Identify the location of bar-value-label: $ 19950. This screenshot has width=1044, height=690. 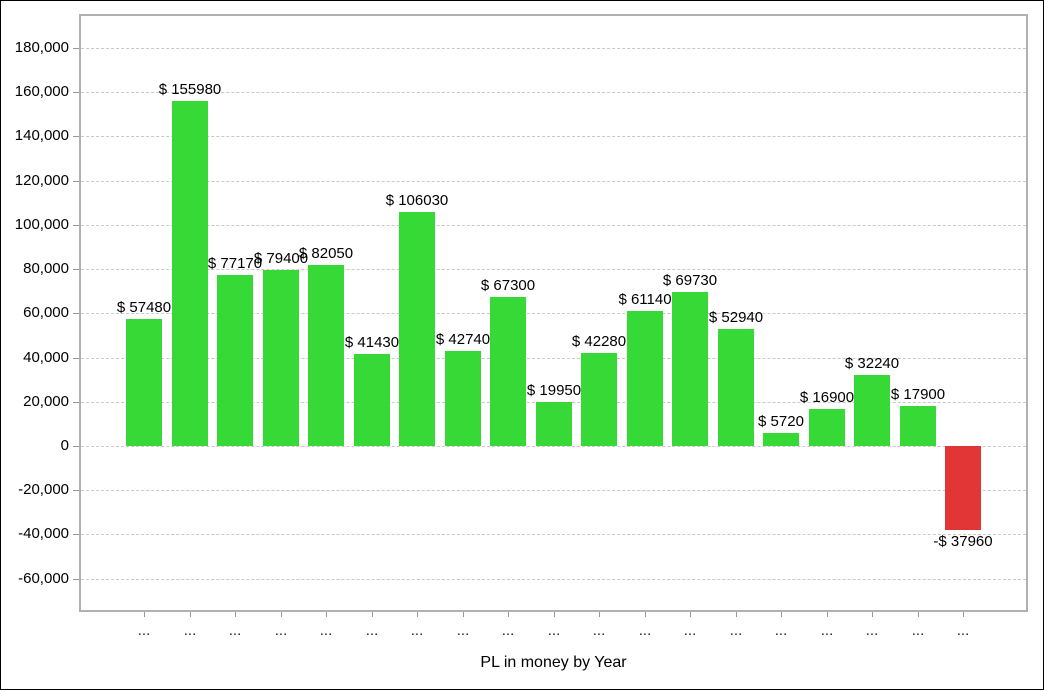
(554, 390).